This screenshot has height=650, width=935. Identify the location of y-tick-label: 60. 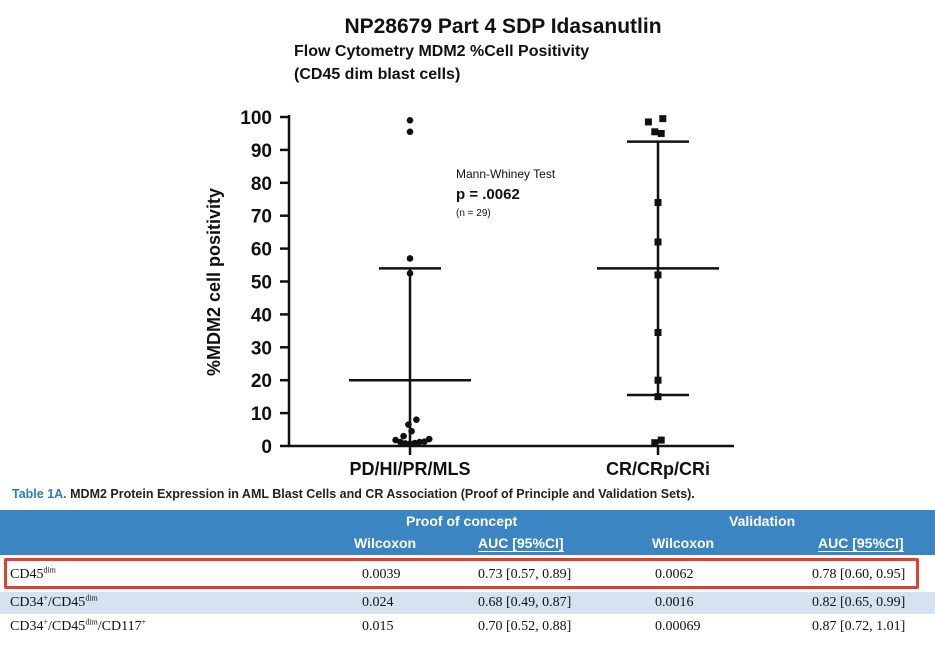
(261, 250).